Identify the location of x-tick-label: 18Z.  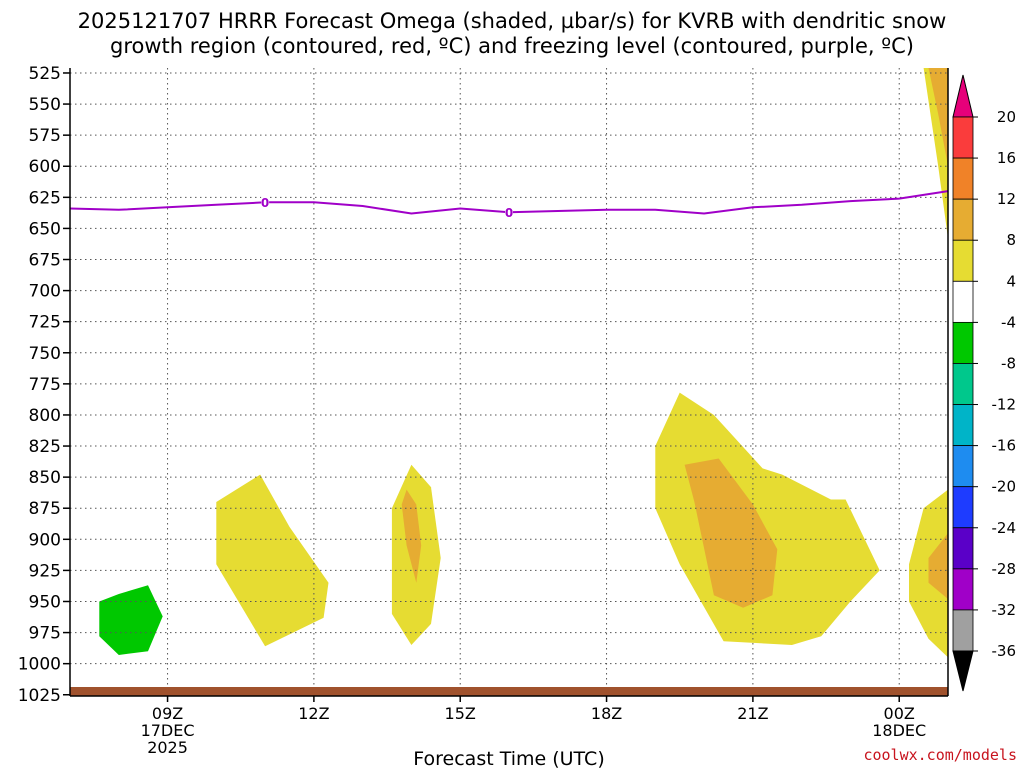
(606, 713).